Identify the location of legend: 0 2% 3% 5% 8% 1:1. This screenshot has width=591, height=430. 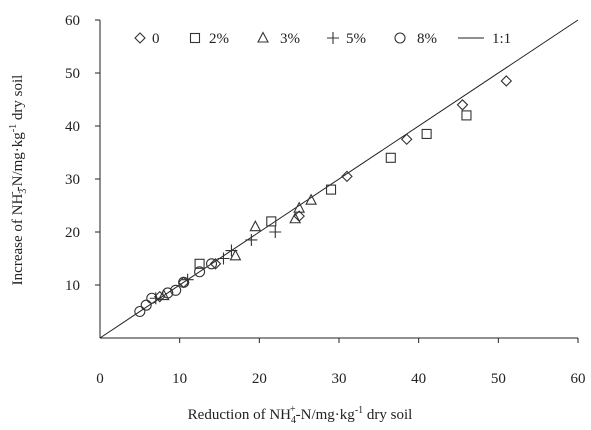
(322, 39).